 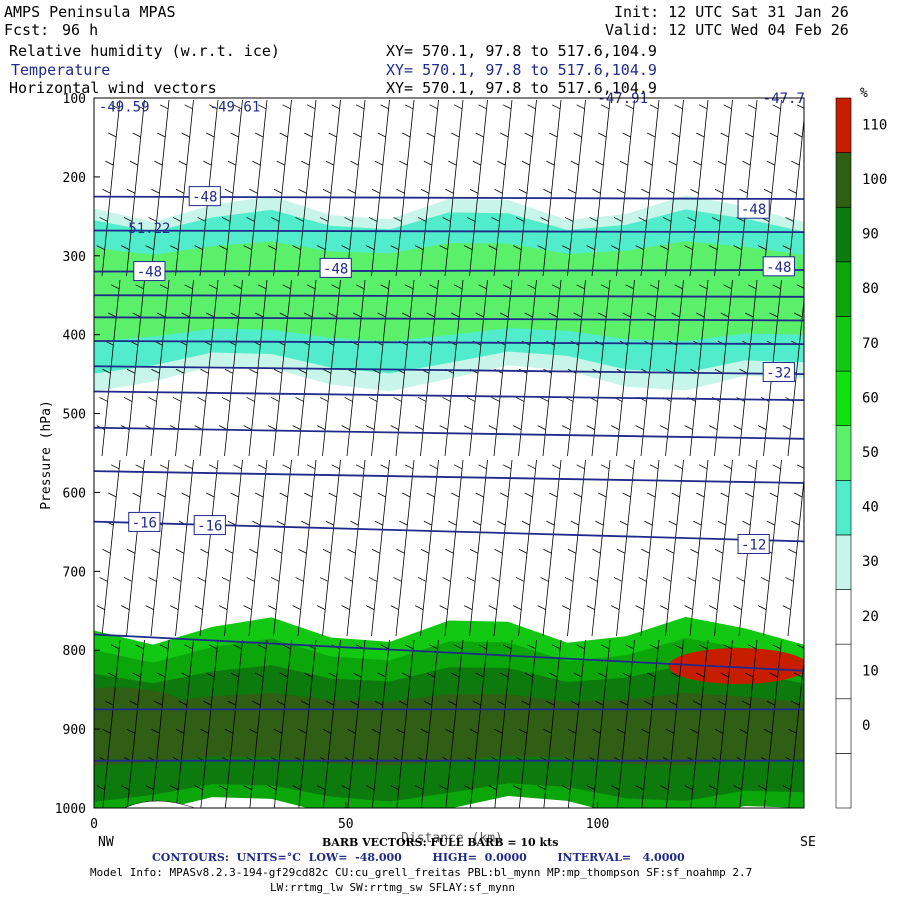 What do you see at coordinates (149, 273) in the screenshot?
I see `contour-label: -48` at bounding box center [149, 273].